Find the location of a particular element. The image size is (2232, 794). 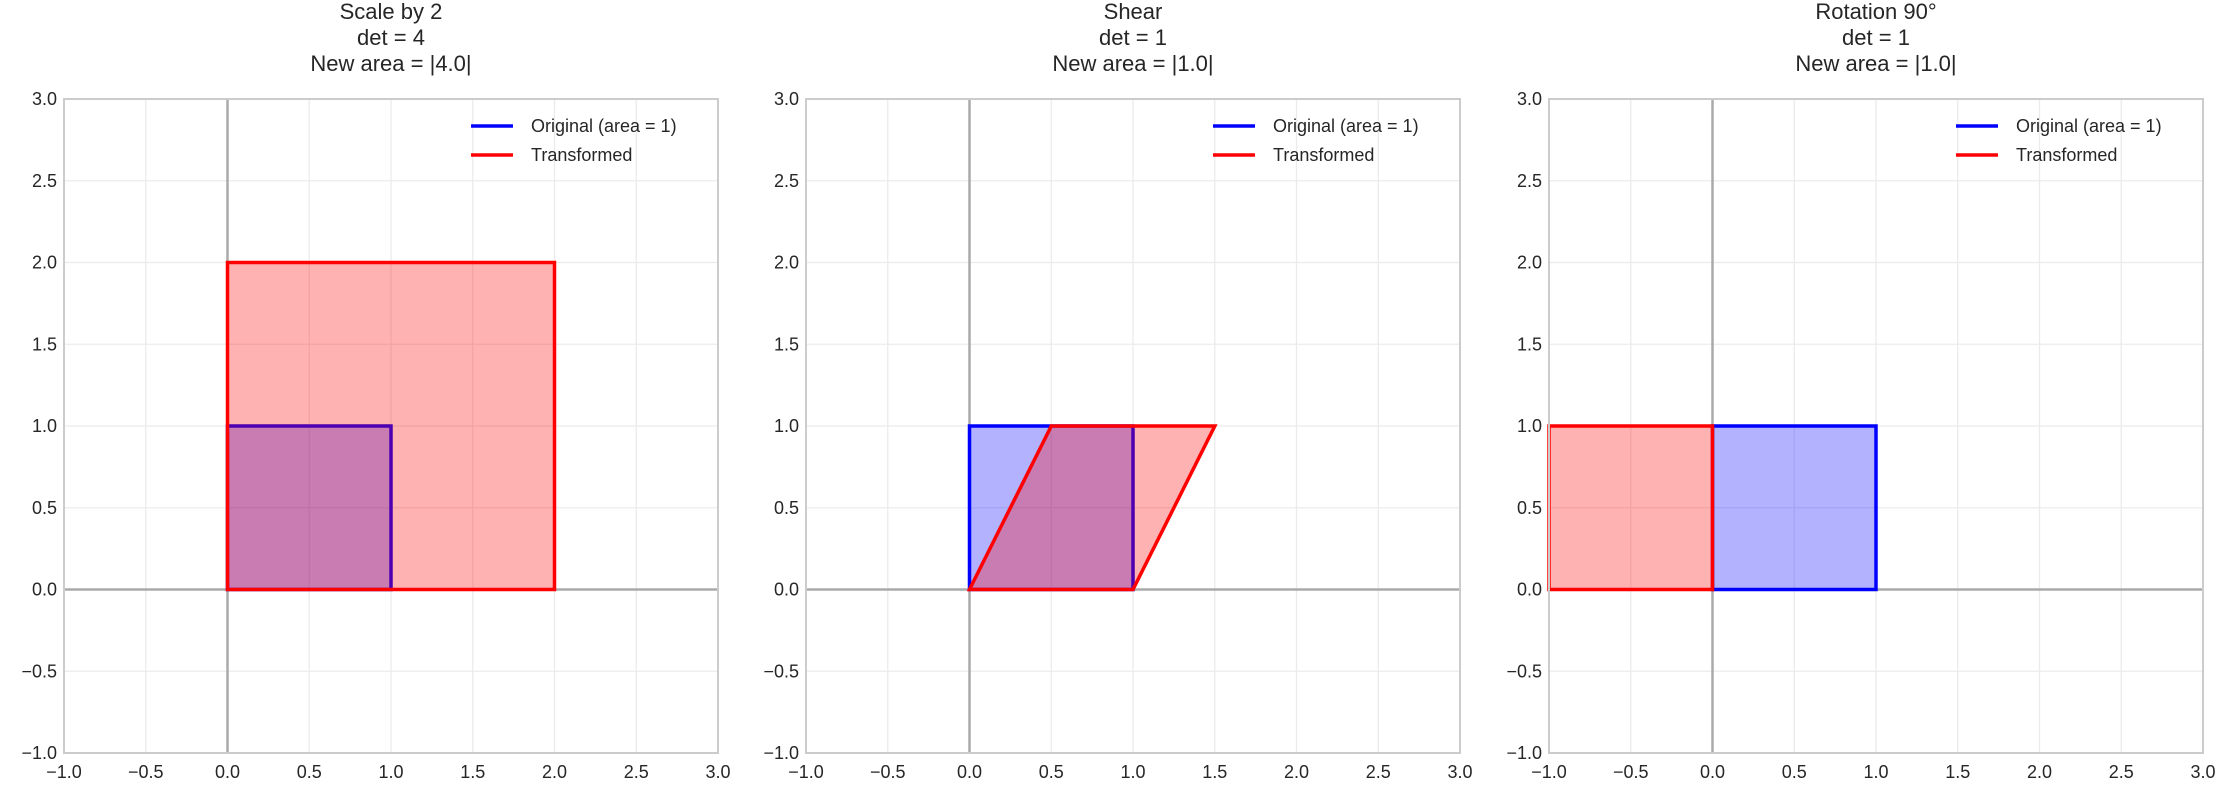

subplot-title: New area = |4.0| is located at coordinates (390, 63).